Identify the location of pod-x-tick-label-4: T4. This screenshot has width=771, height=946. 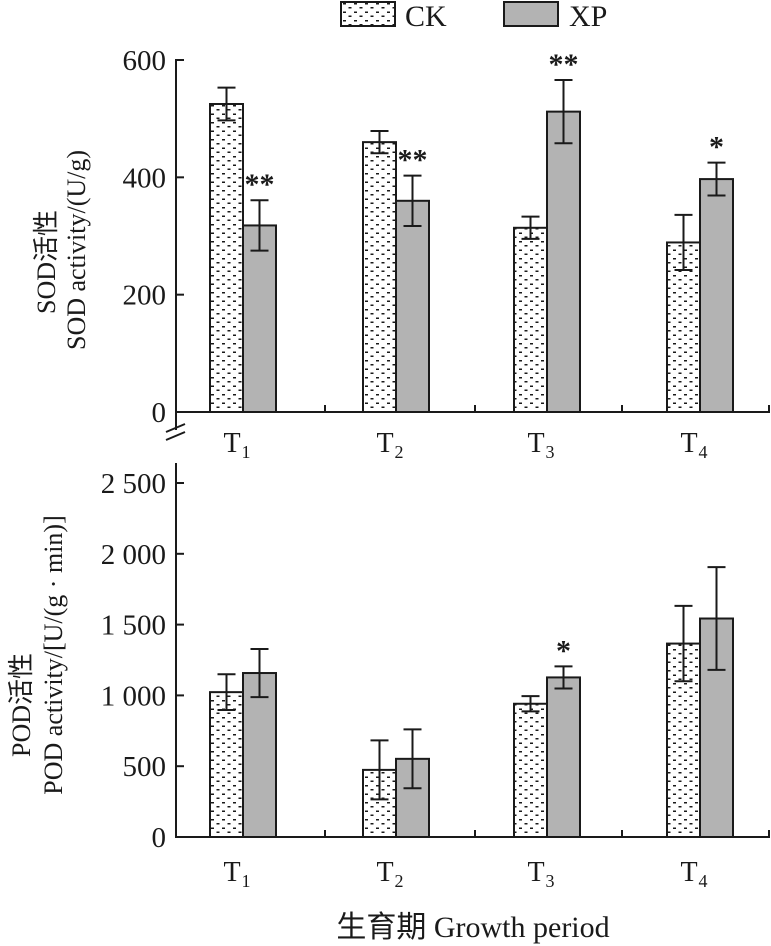
(693, 874).